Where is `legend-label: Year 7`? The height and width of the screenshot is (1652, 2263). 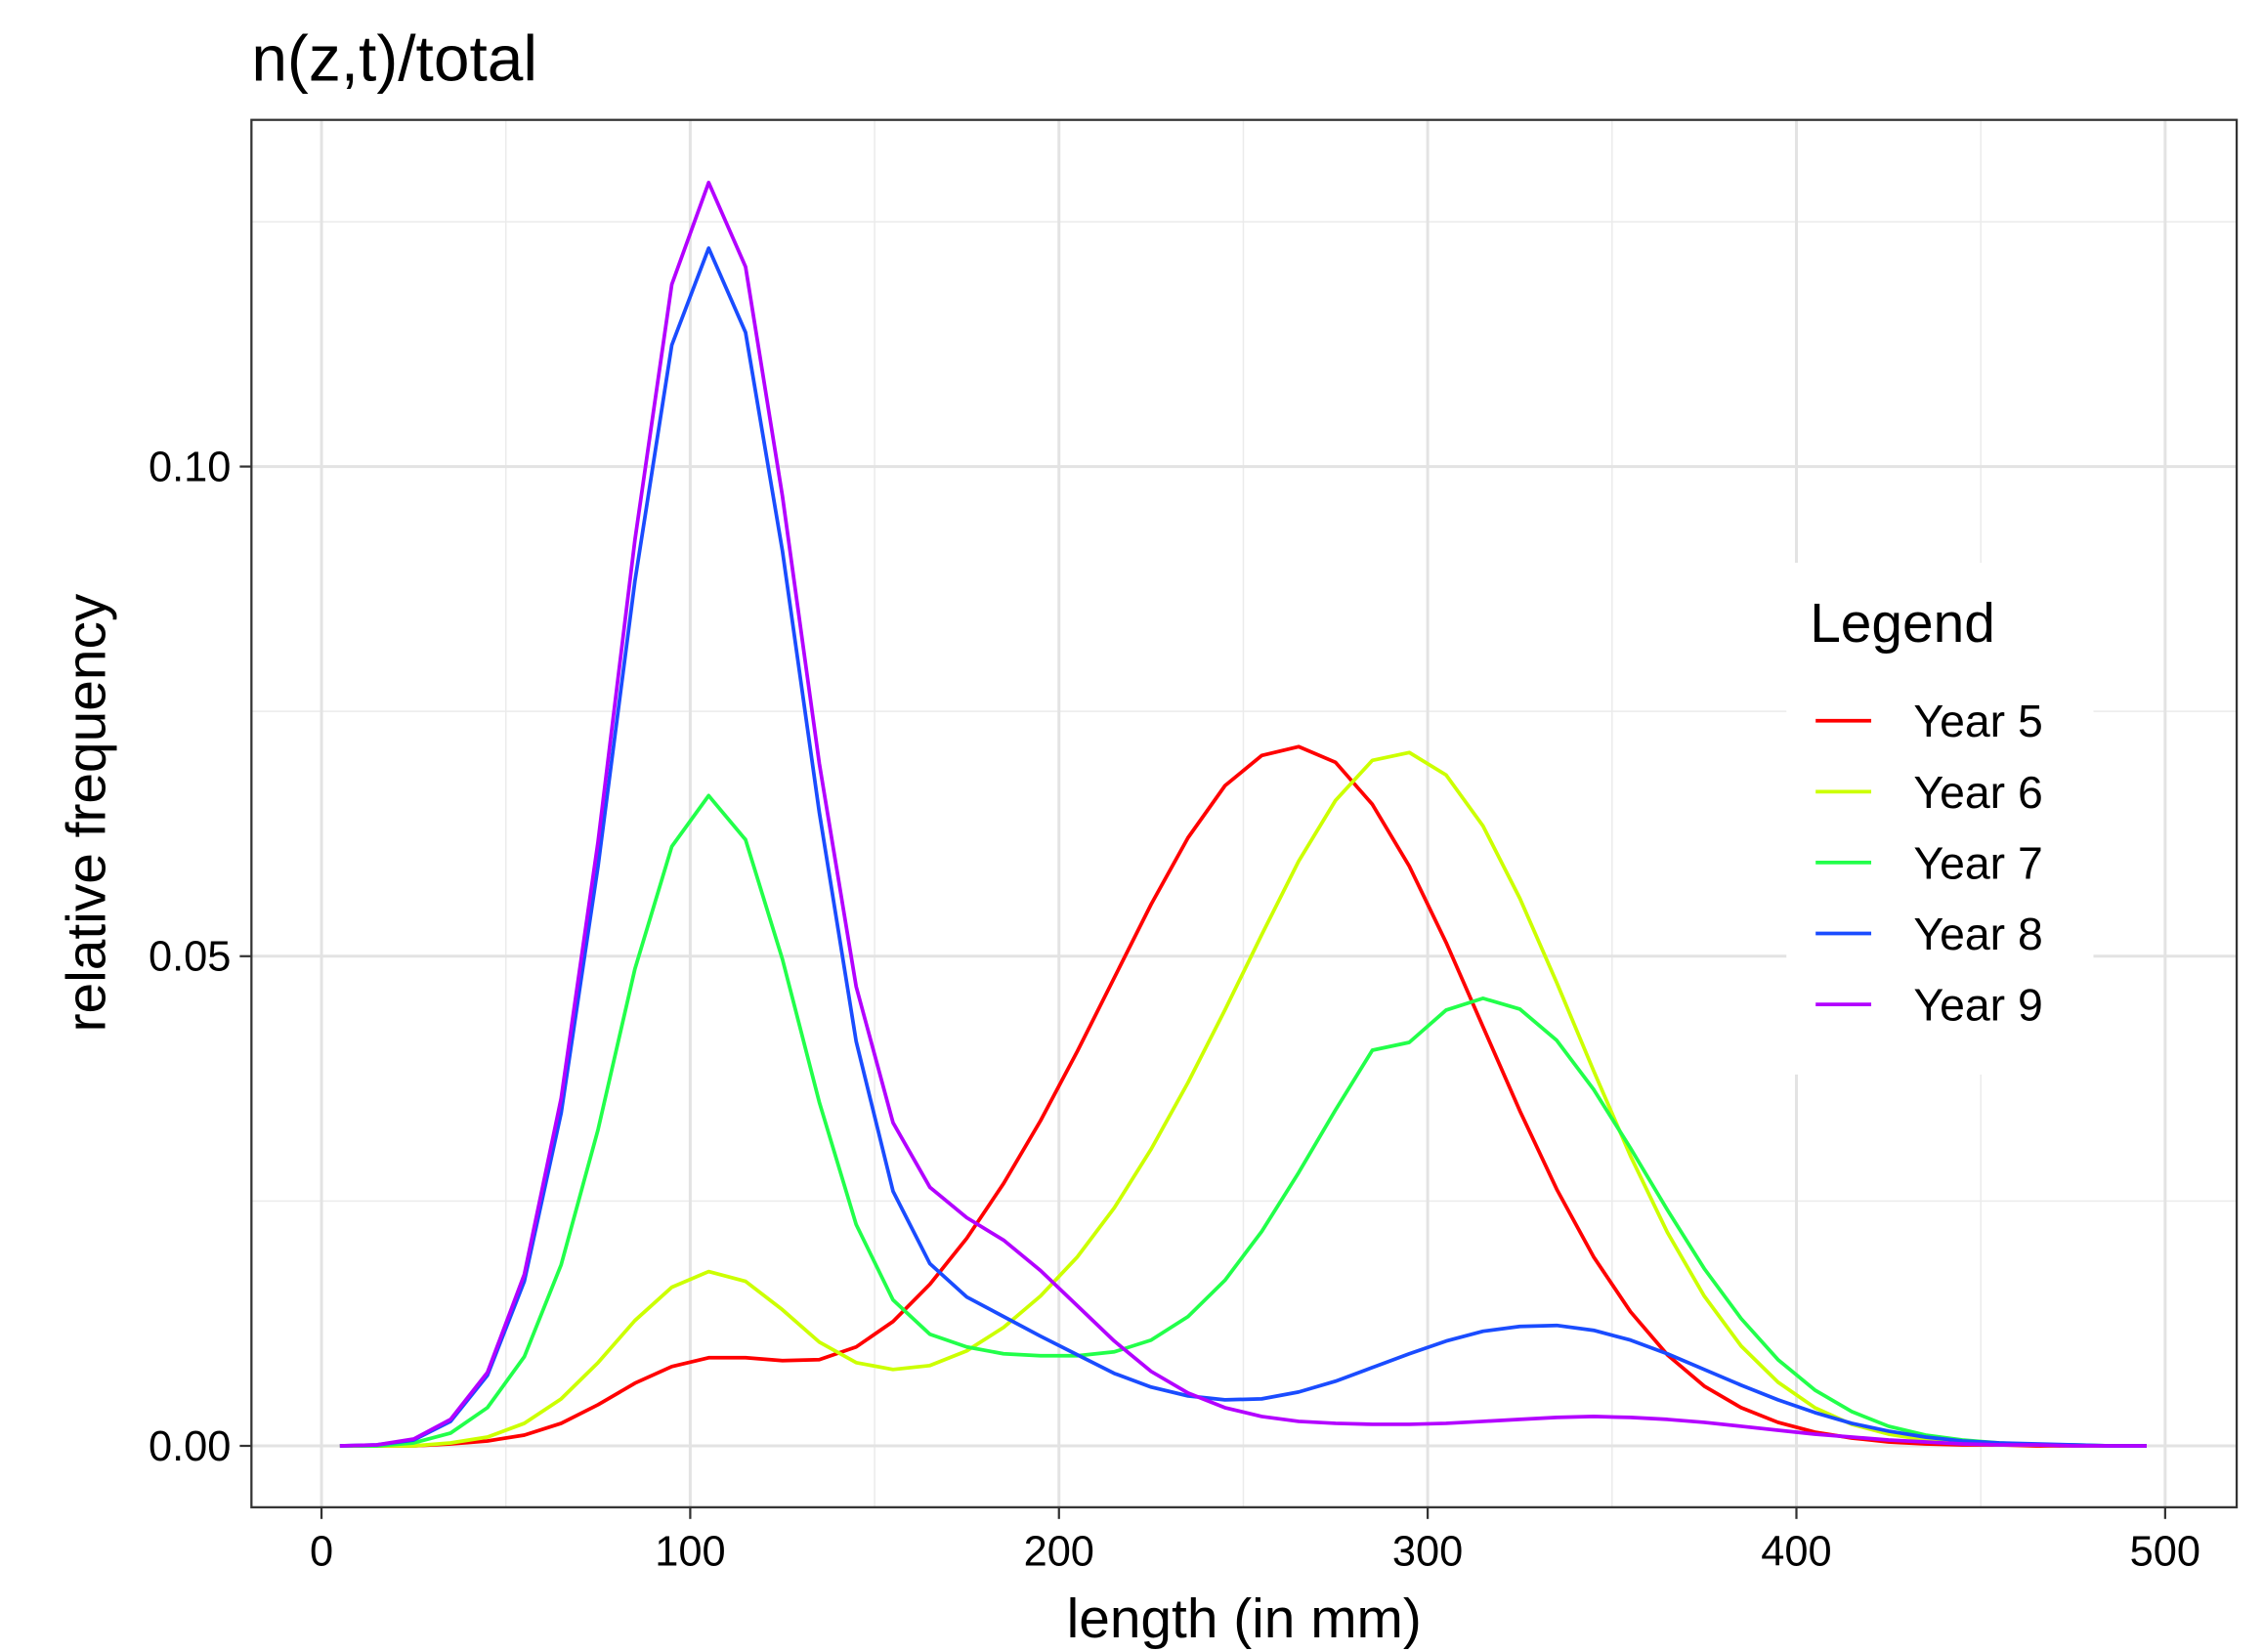 legend-label: Year 7 is located at coordinates (1977, 862).